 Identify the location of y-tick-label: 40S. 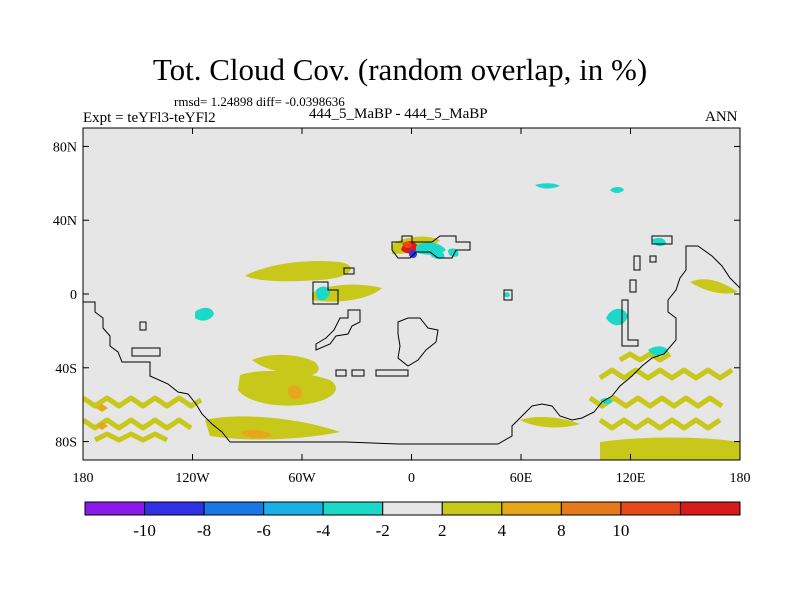
(66, 369).